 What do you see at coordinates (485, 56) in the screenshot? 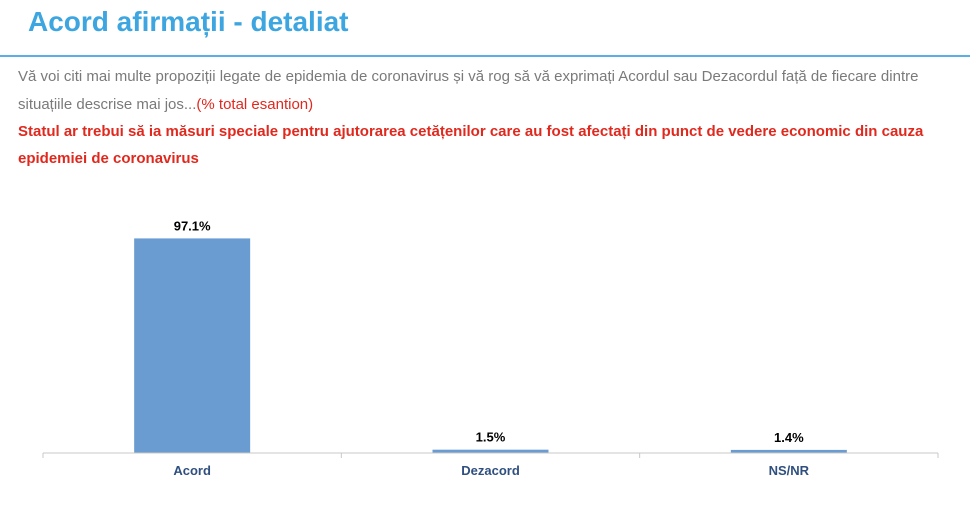
I see `title-divider` at bounding box center [485, 56].